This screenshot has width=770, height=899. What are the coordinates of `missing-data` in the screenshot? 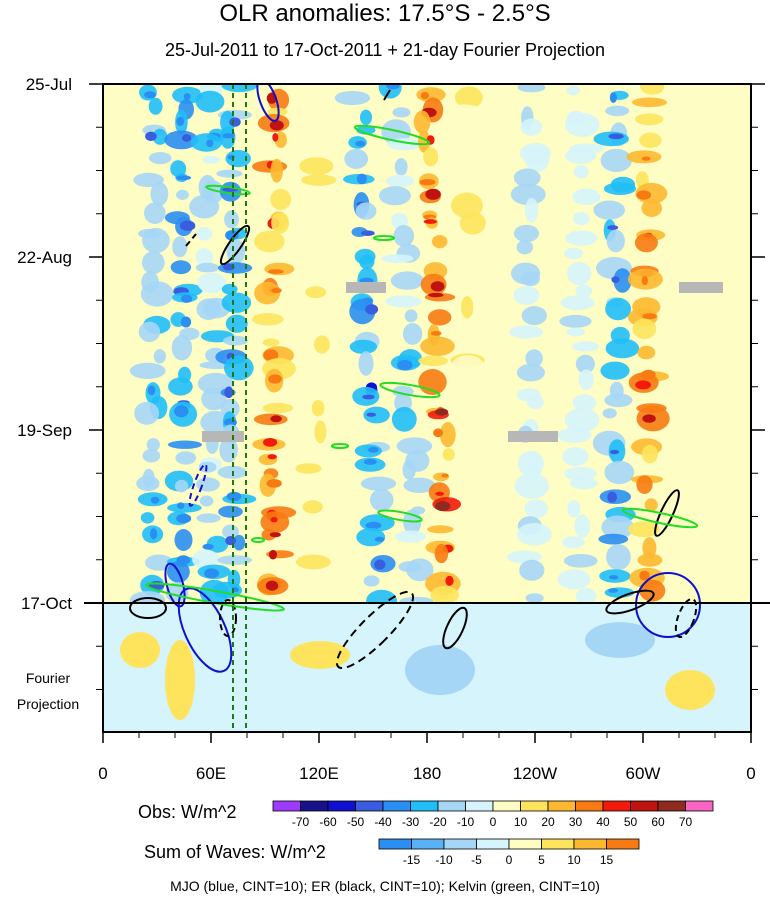 It's located at (462, 362).